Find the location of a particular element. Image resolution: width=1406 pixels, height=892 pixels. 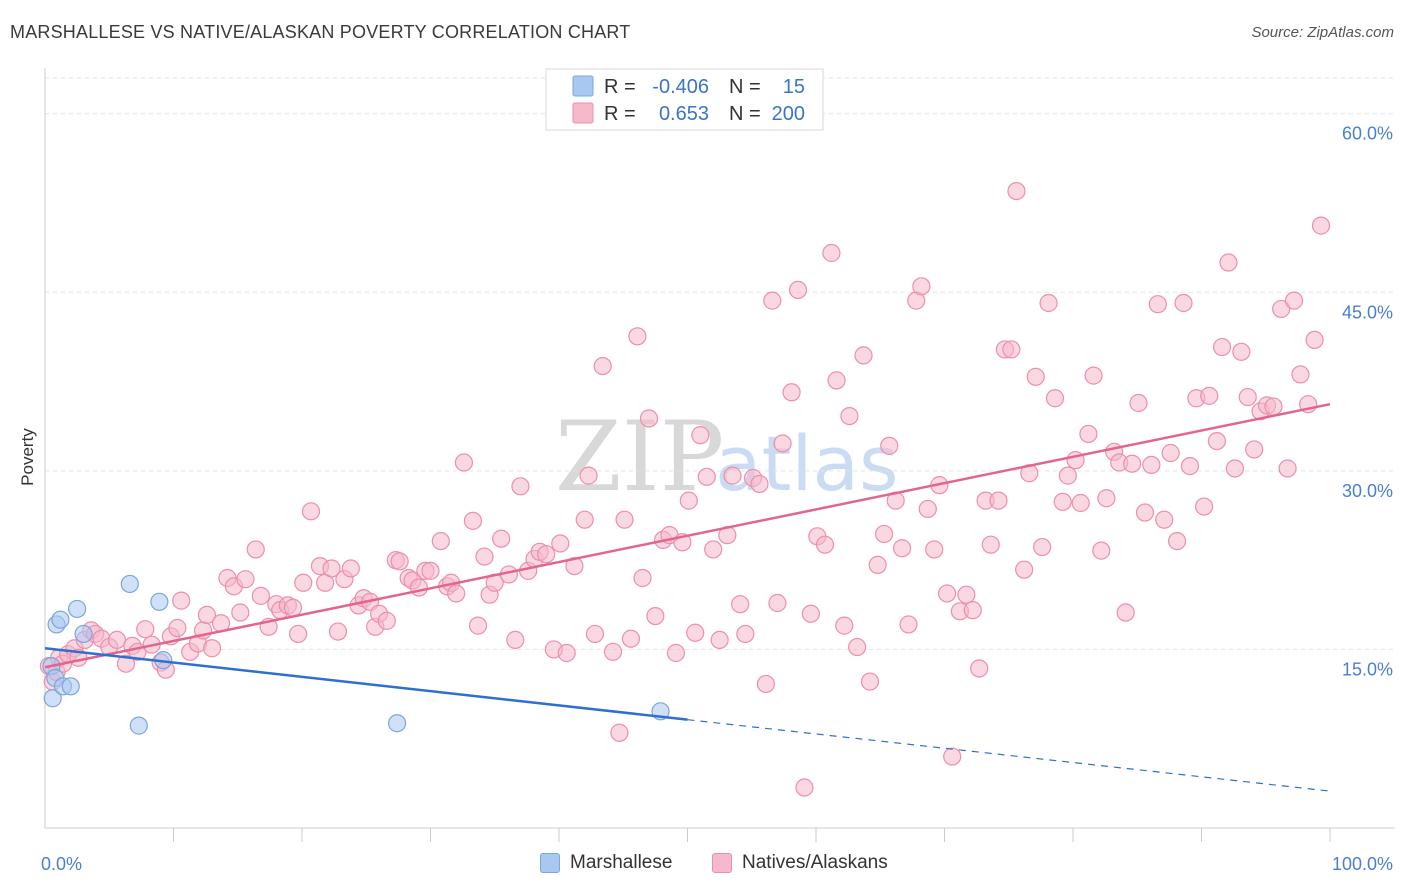

legend-label-marshallese: Marshallese is located at coordinates (621, 862).